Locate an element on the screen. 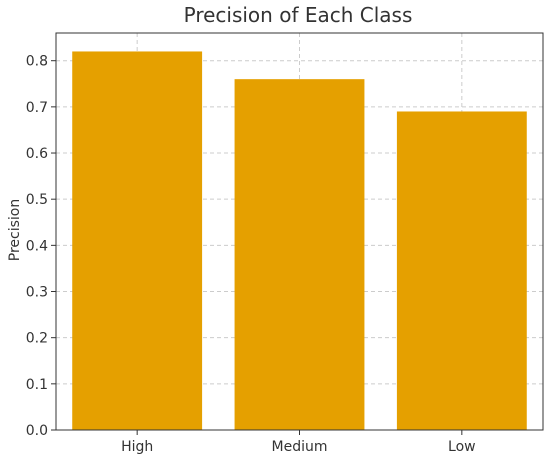 This screenshot has width=550, height=455. y-tick-label: 0.5 is located at coordinates (37, 200).